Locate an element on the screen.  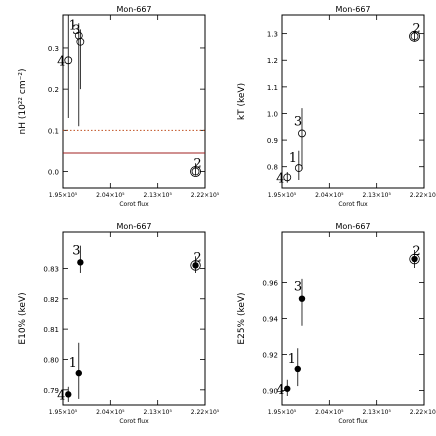
y-tick-label: 0.9 is located at coordinates (272, 141).